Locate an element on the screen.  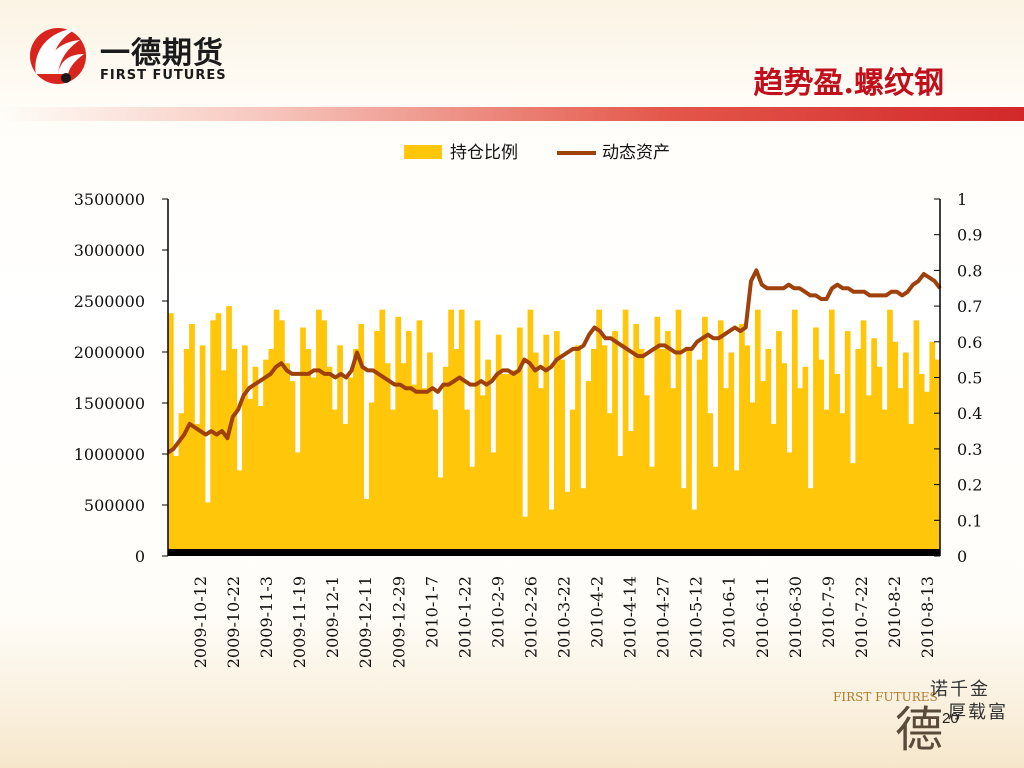
right-tick-label: 0.1 is located at coordinates (969, 520).